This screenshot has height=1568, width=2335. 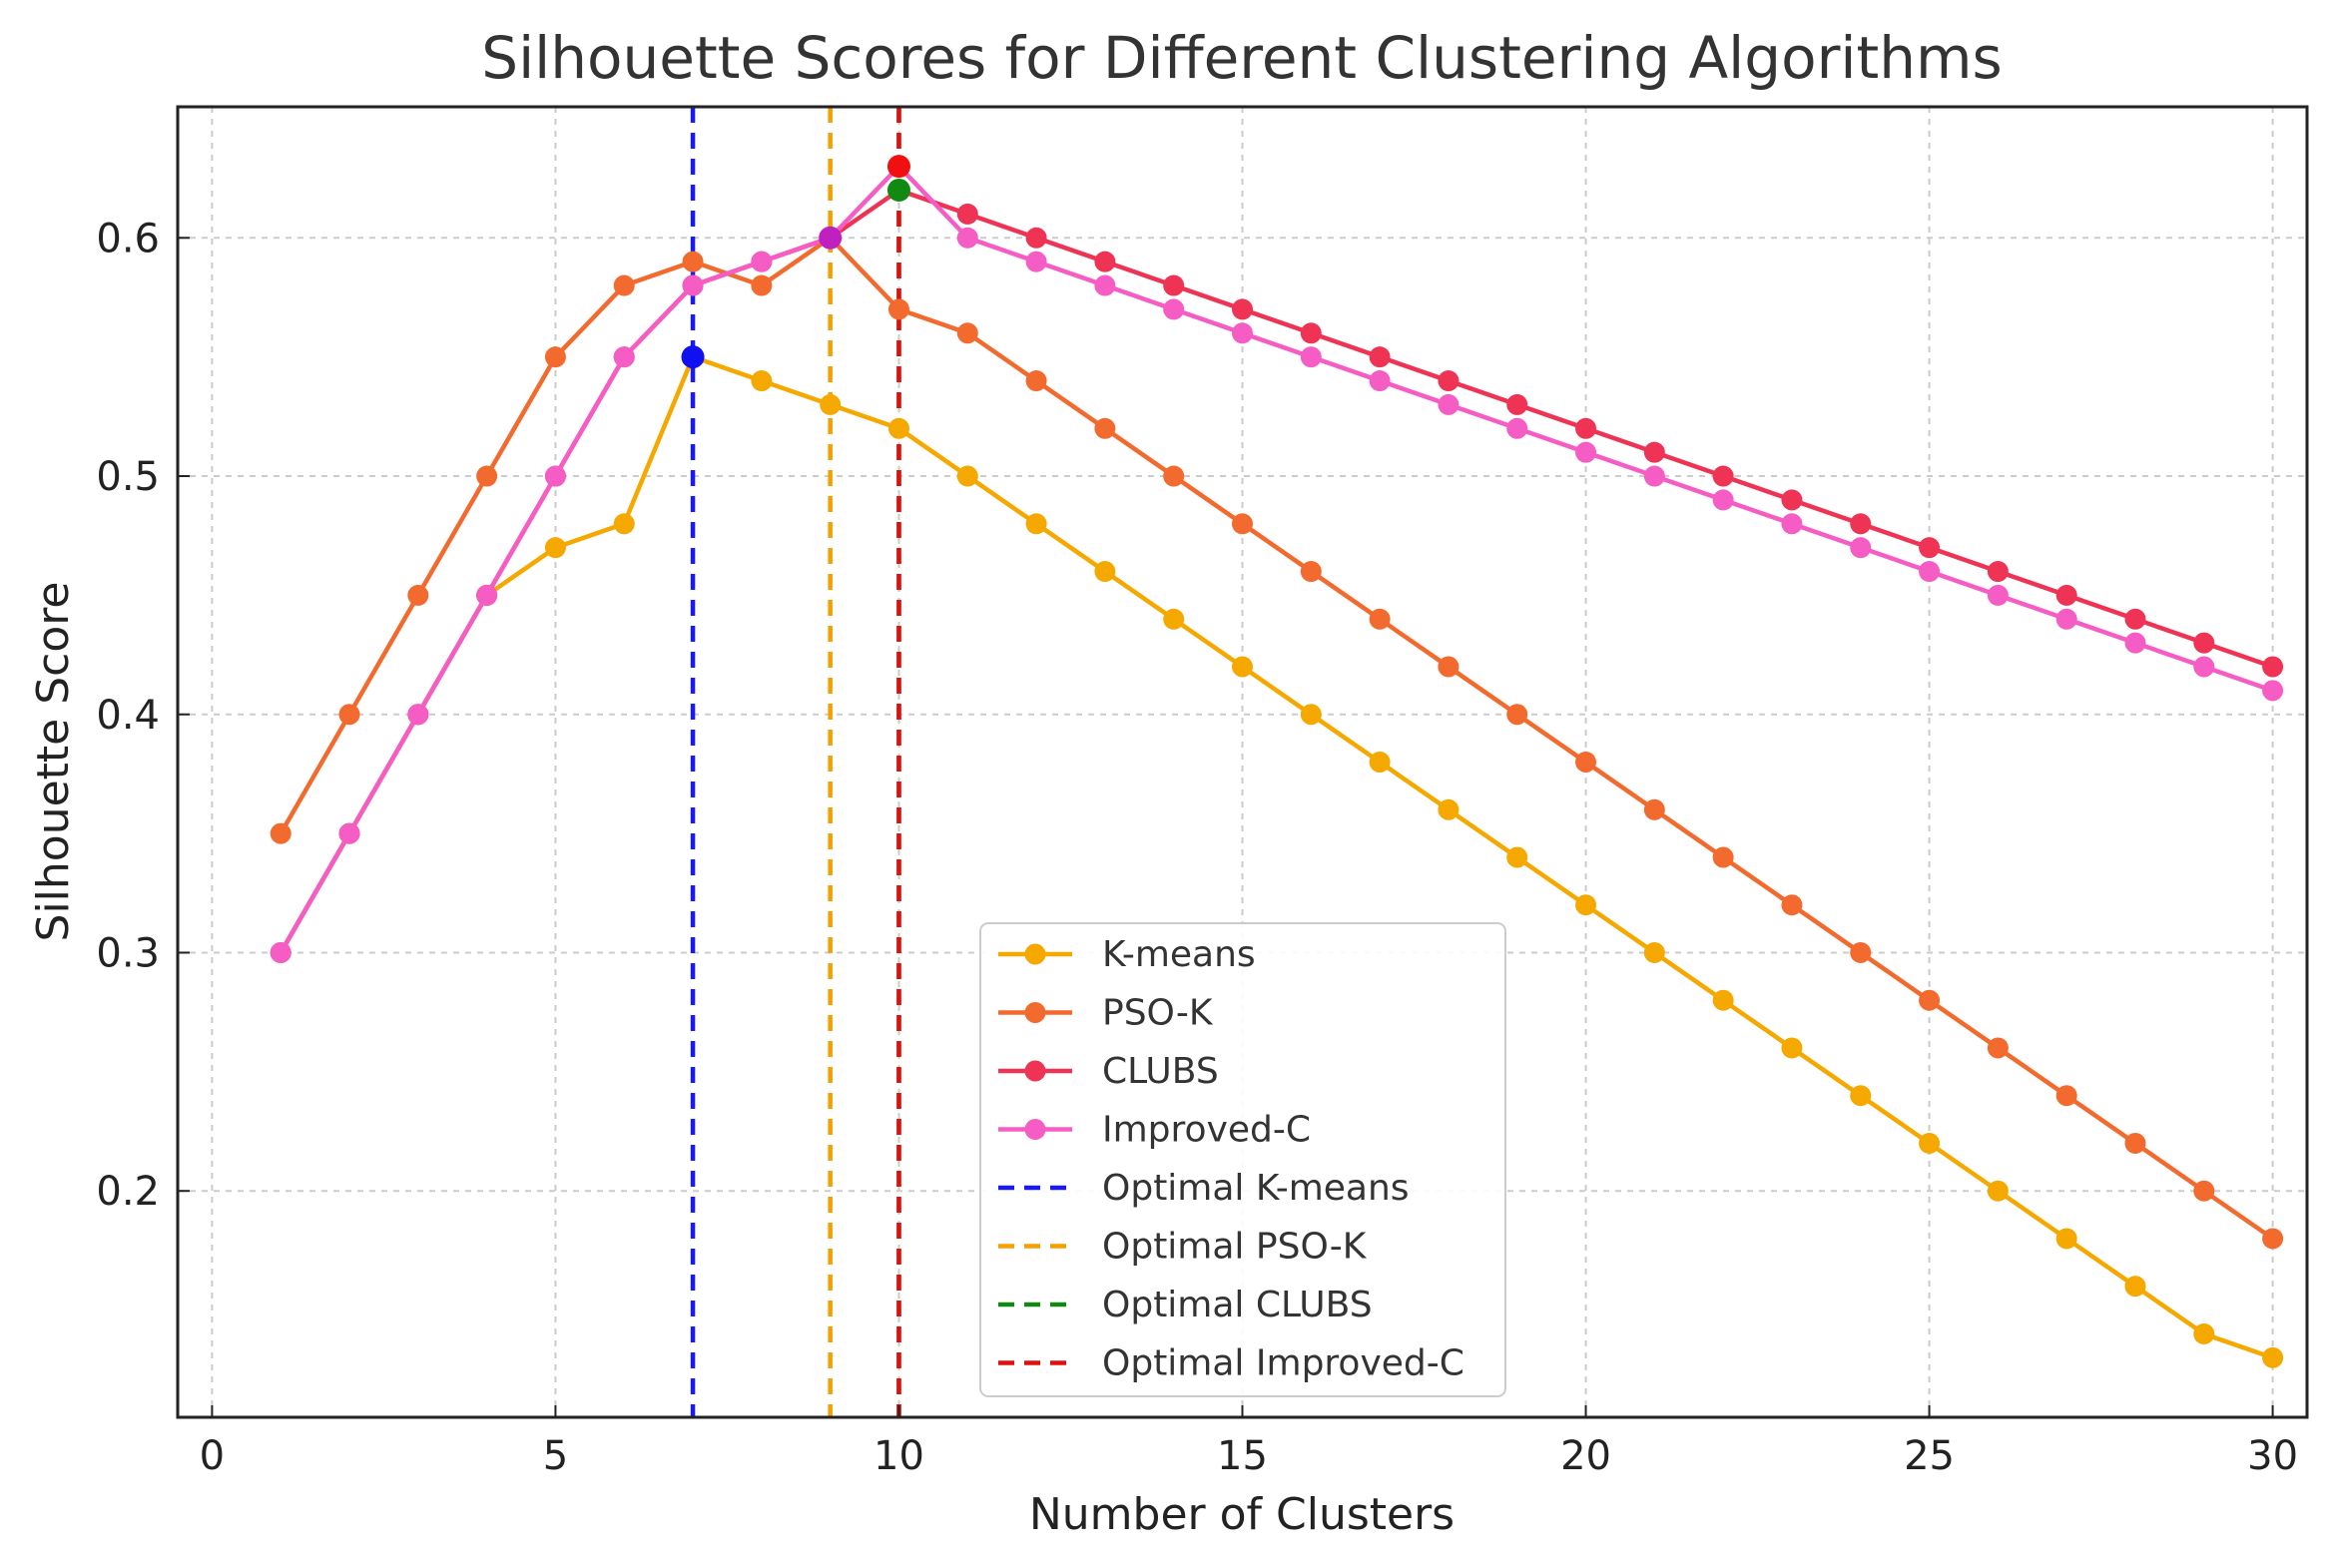 What do you see at coordinates (1035, 954) in the screenshot?
I see `legend-marker-k-means` at bounding box center [1035, 954].